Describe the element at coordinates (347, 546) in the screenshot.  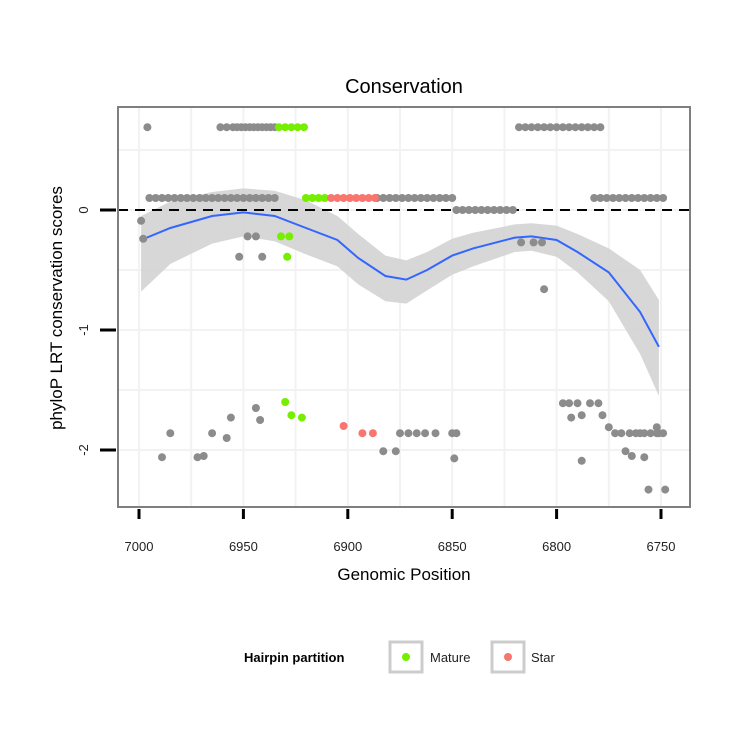
I see `x-tick-label: 6900` at that location.